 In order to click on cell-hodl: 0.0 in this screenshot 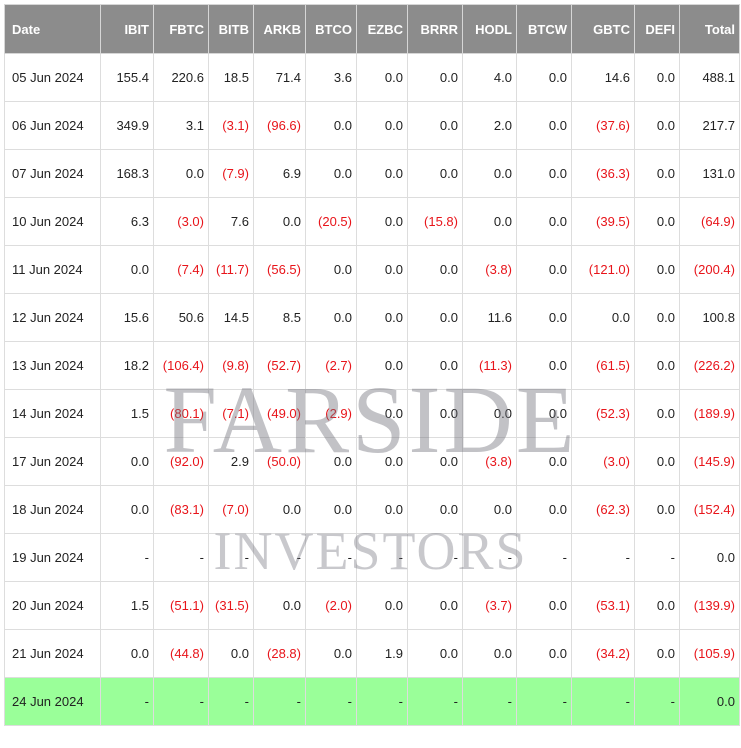, I will do `click(489, 413)`.